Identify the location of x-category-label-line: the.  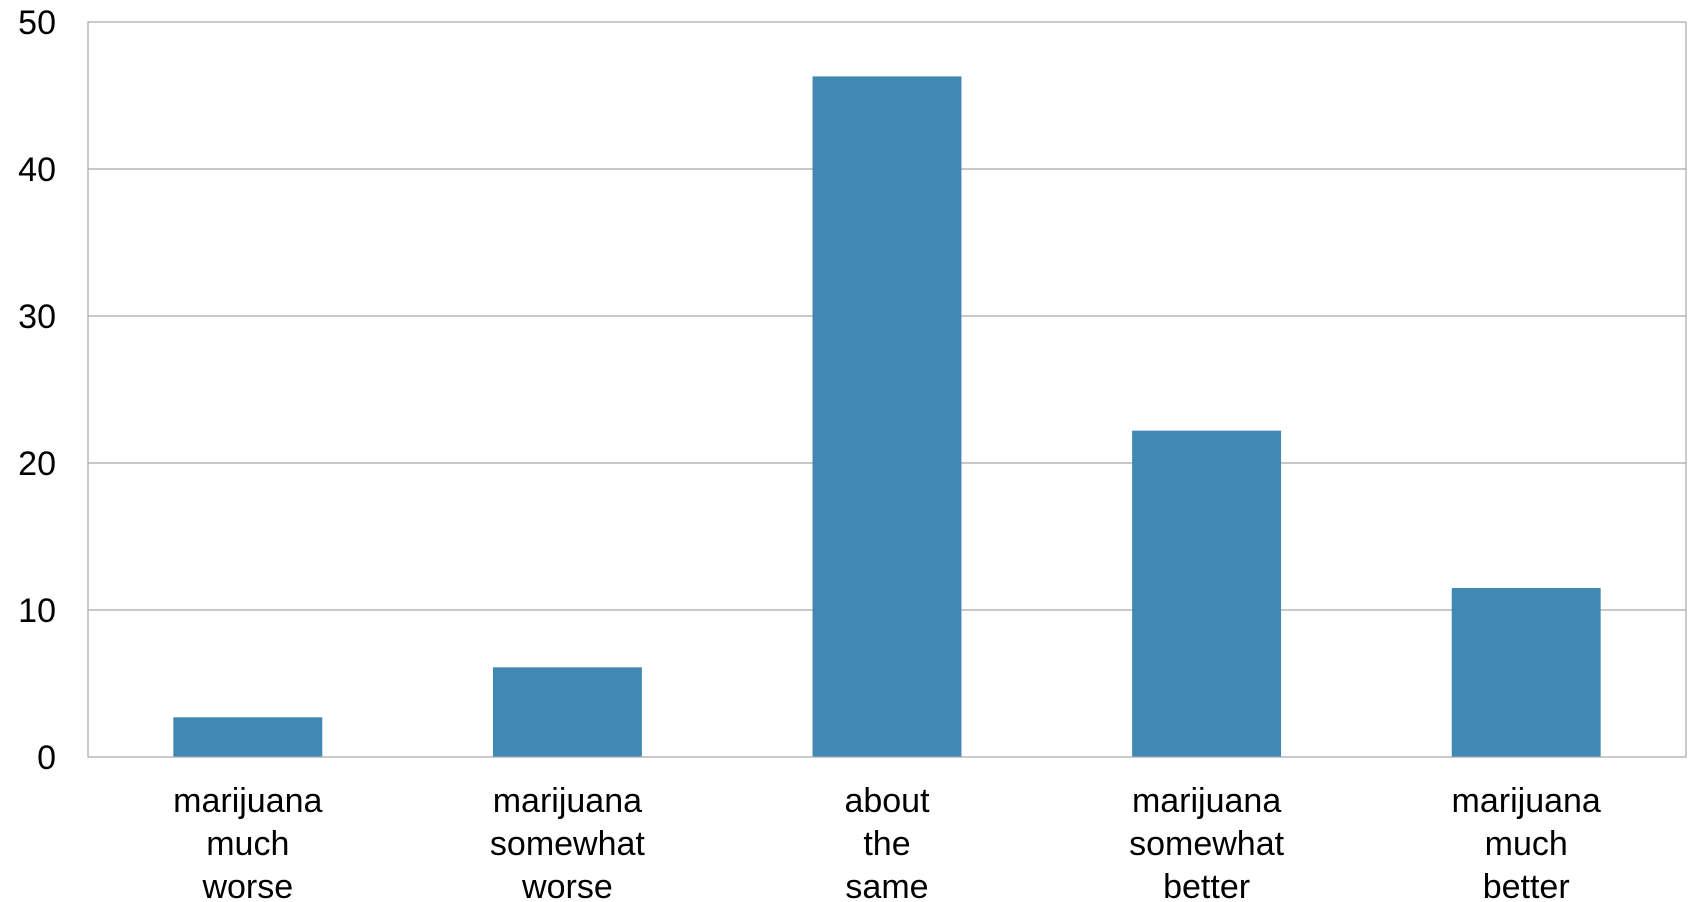
(886, 844).